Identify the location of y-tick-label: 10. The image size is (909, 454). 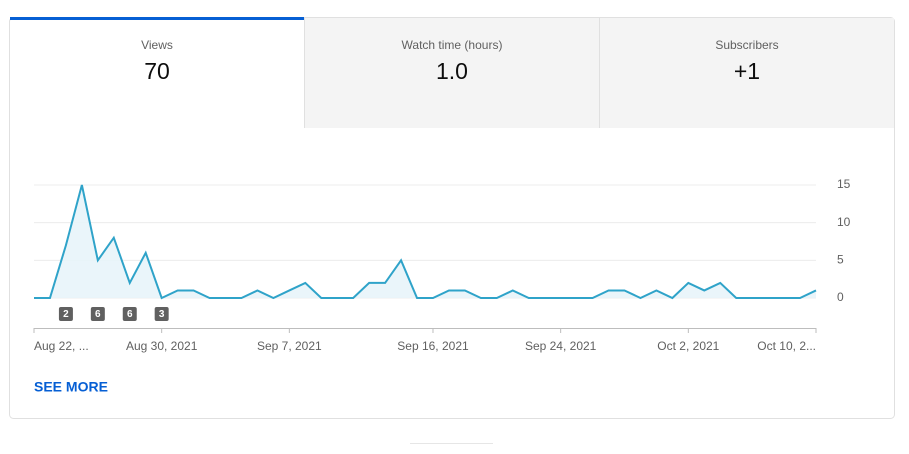
(844, 222).